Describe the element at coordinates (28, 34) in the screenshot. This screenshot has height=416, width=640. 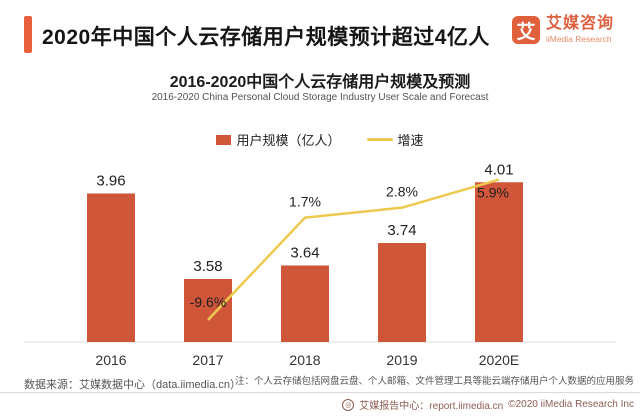
I see `title-accent-bar` at that location.